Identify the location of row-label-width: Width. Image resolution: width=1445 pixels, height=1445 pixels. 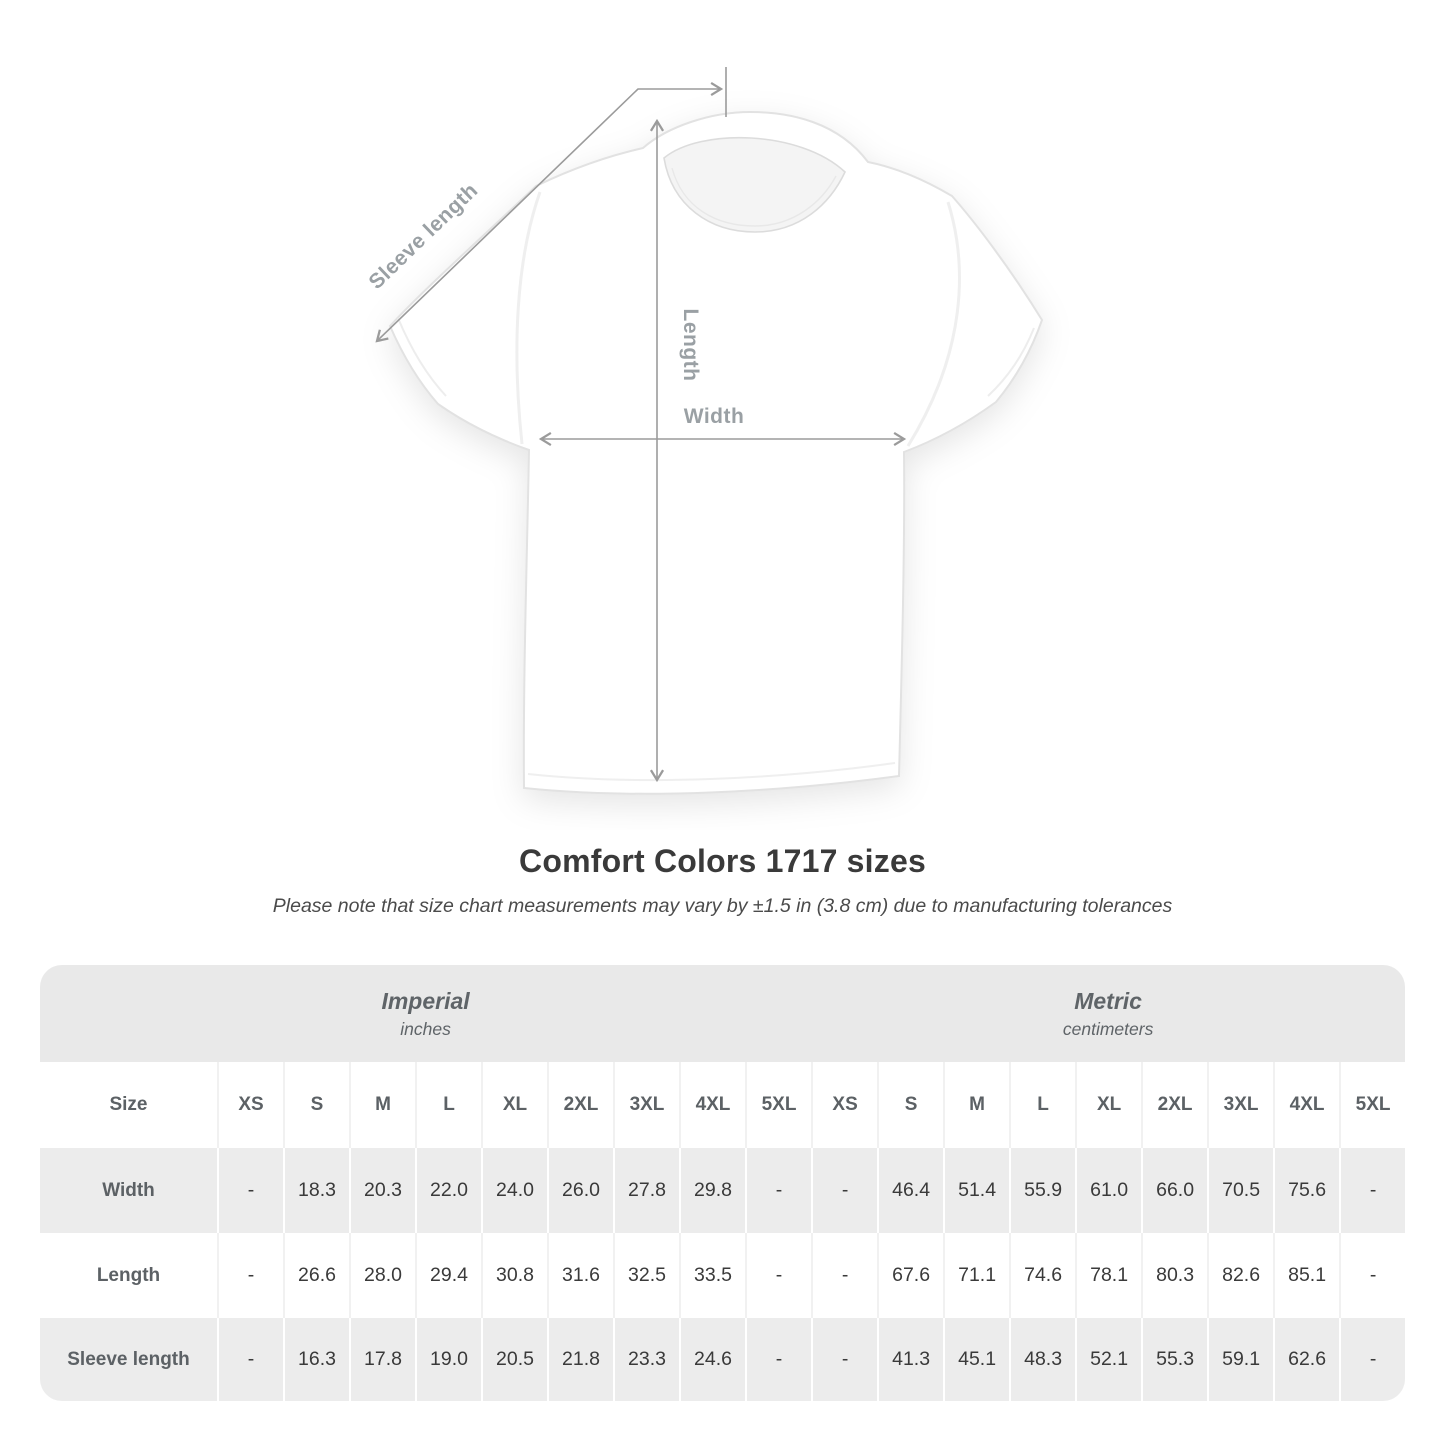
(128, 1190).